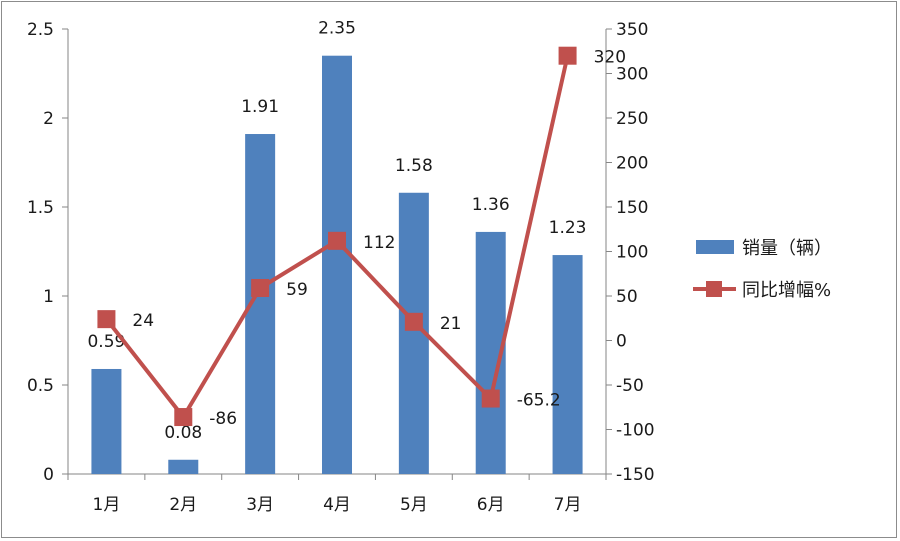 The image size is (900, 541). What do you see at coordinates (632, 119) in the screenshot?
I see `right-y-tick-label: 250` at bounding box center [632, 119].